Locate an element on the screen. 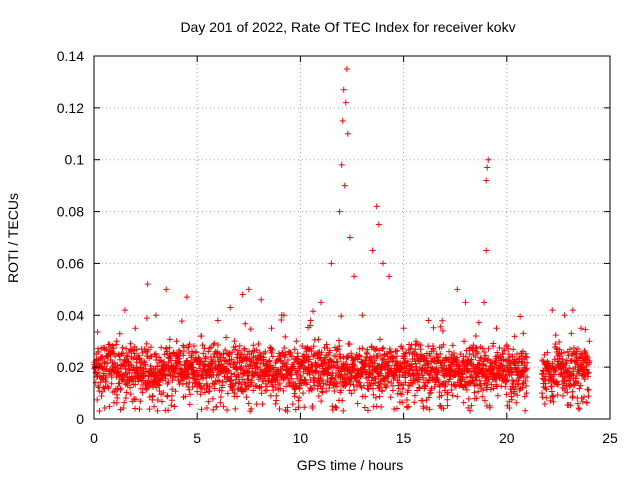  y-tick-label: 0.08 is located at coordinates (70, 212).